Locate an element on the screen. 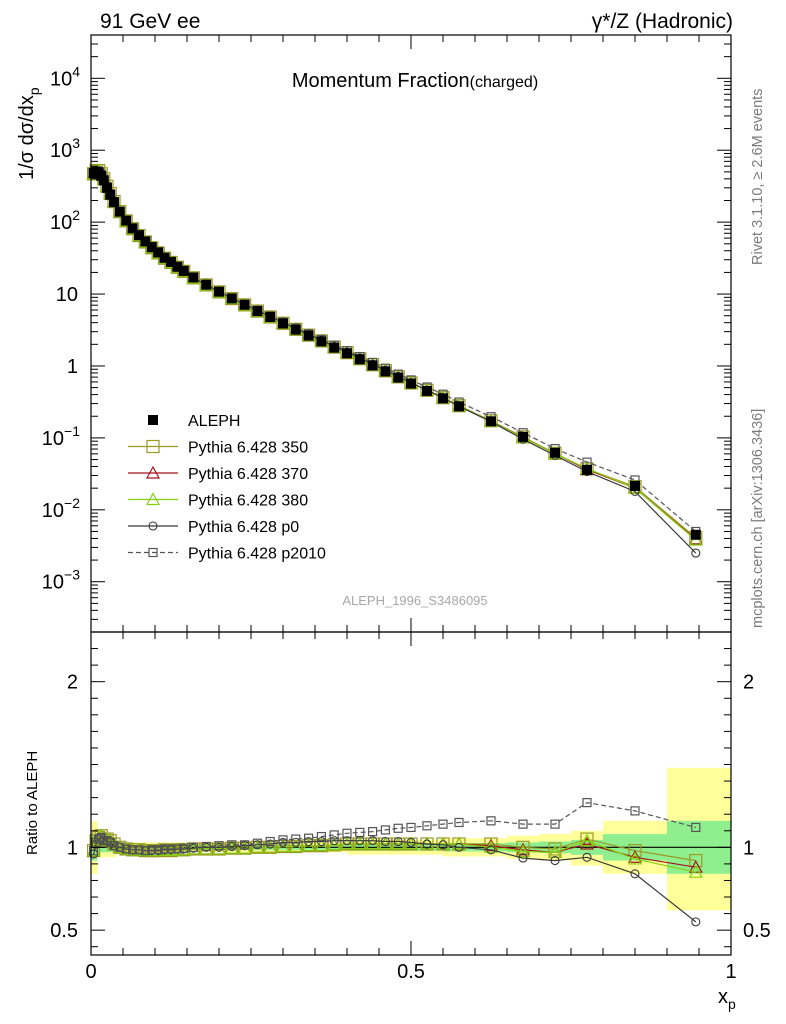 This screenshot has width=786, height=1024. rivet-label: Rivet 3.1.10, ≥ 2.6M events is located at coordinates (758, 177).